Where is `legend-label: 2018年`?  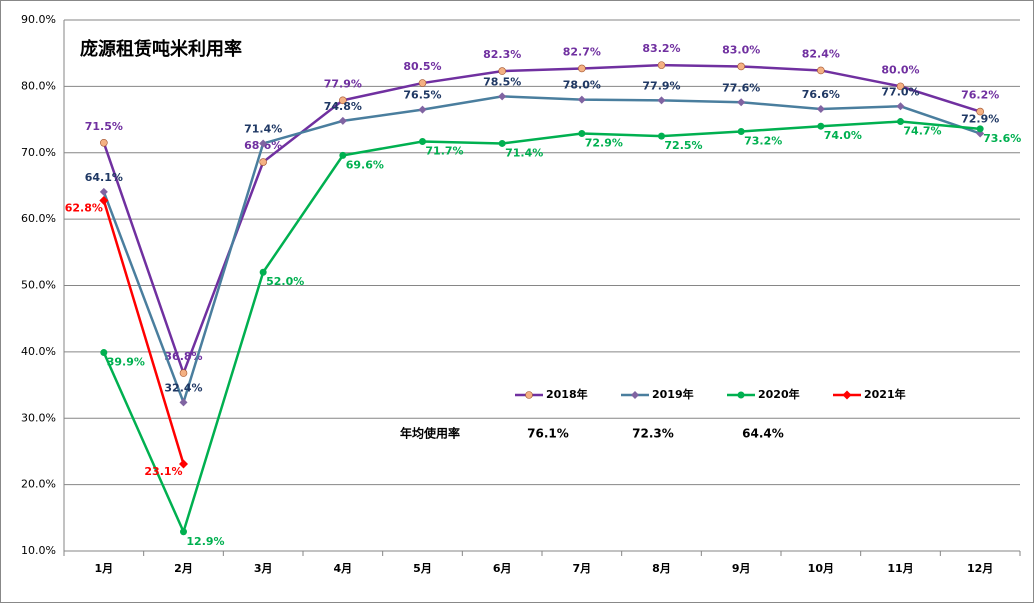
legend-label: 2018年 is located at coordinates (567, 394).